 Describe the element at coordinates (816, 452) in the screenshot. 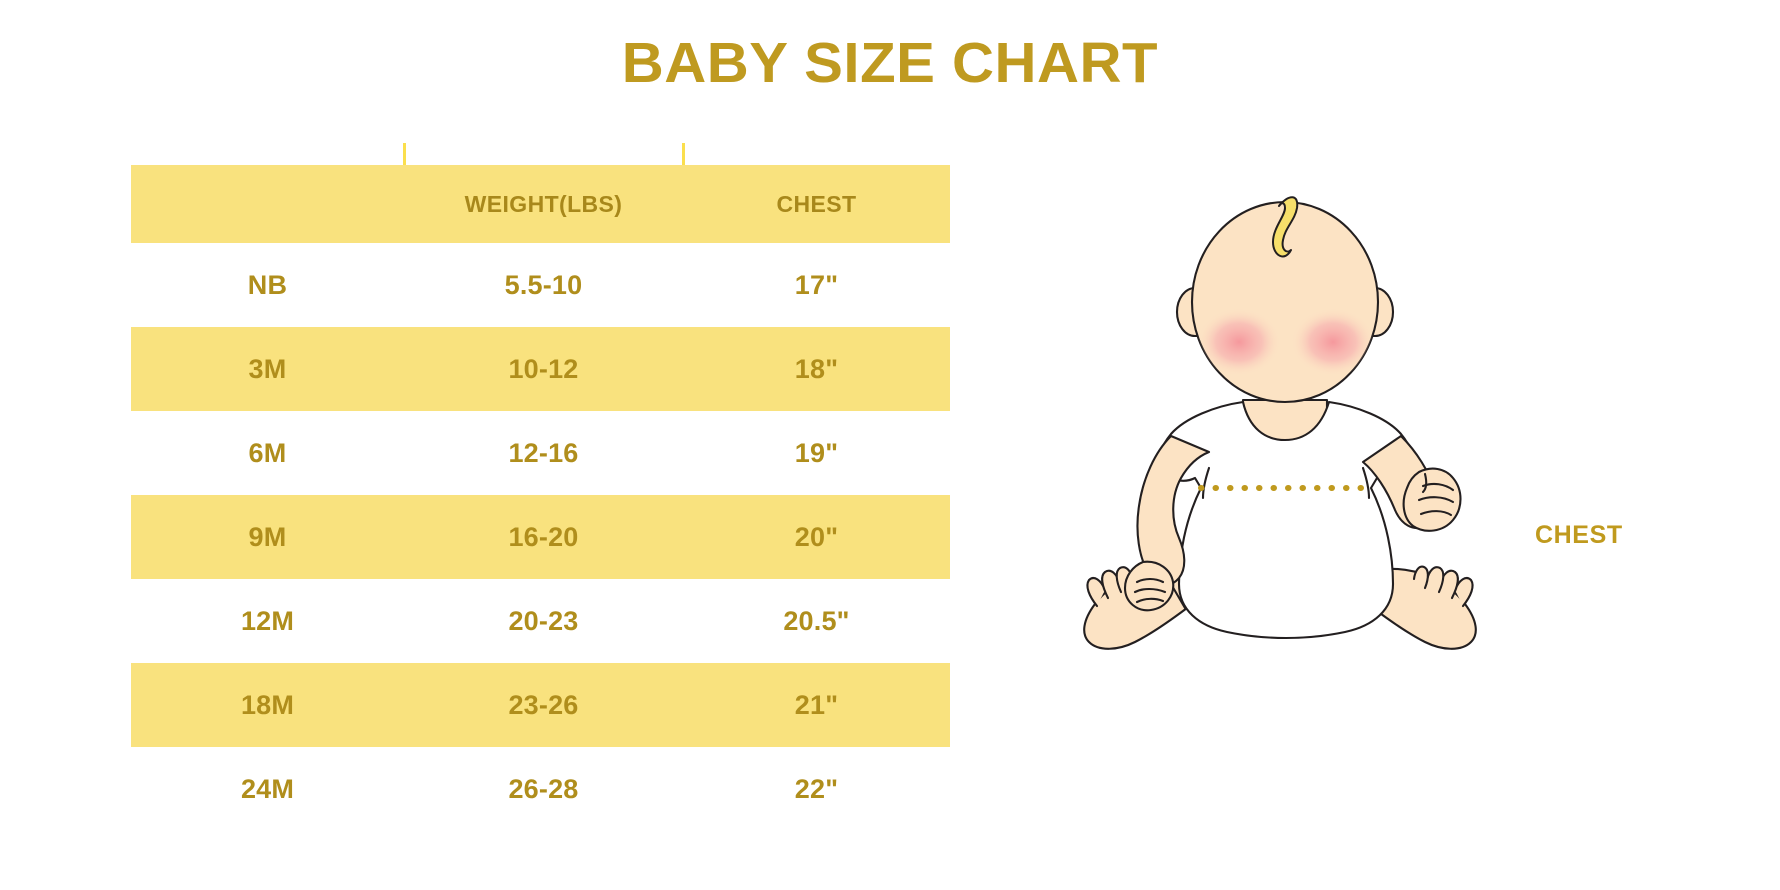

I see `cell-chest: 19"` at that location.